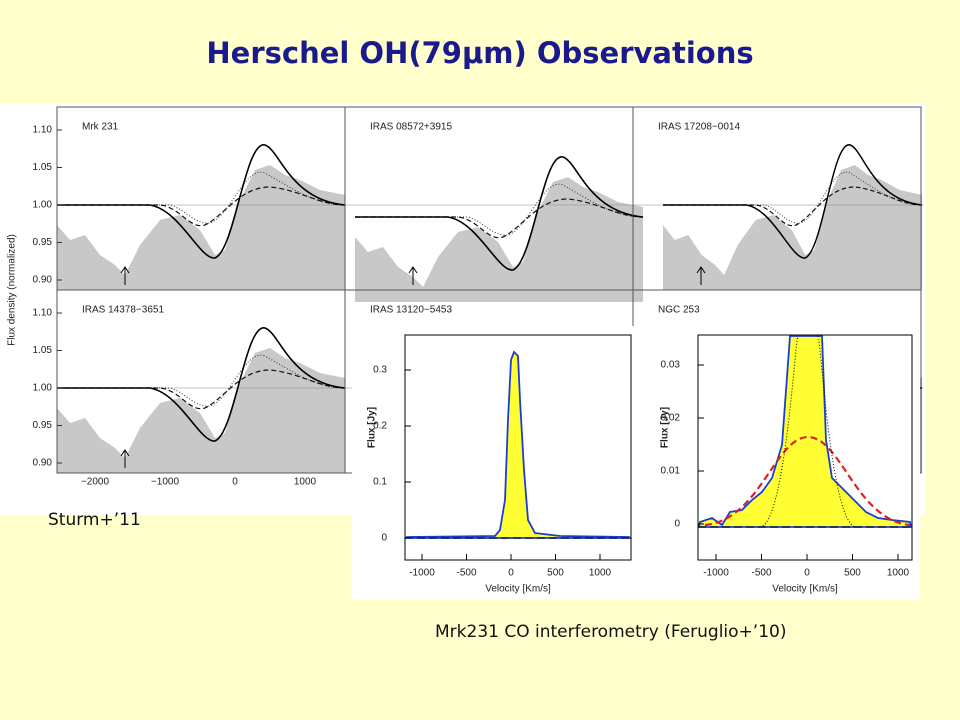 The image size is (960, 720). I want to click on credit: Sturm+’11, so click(94, 520).